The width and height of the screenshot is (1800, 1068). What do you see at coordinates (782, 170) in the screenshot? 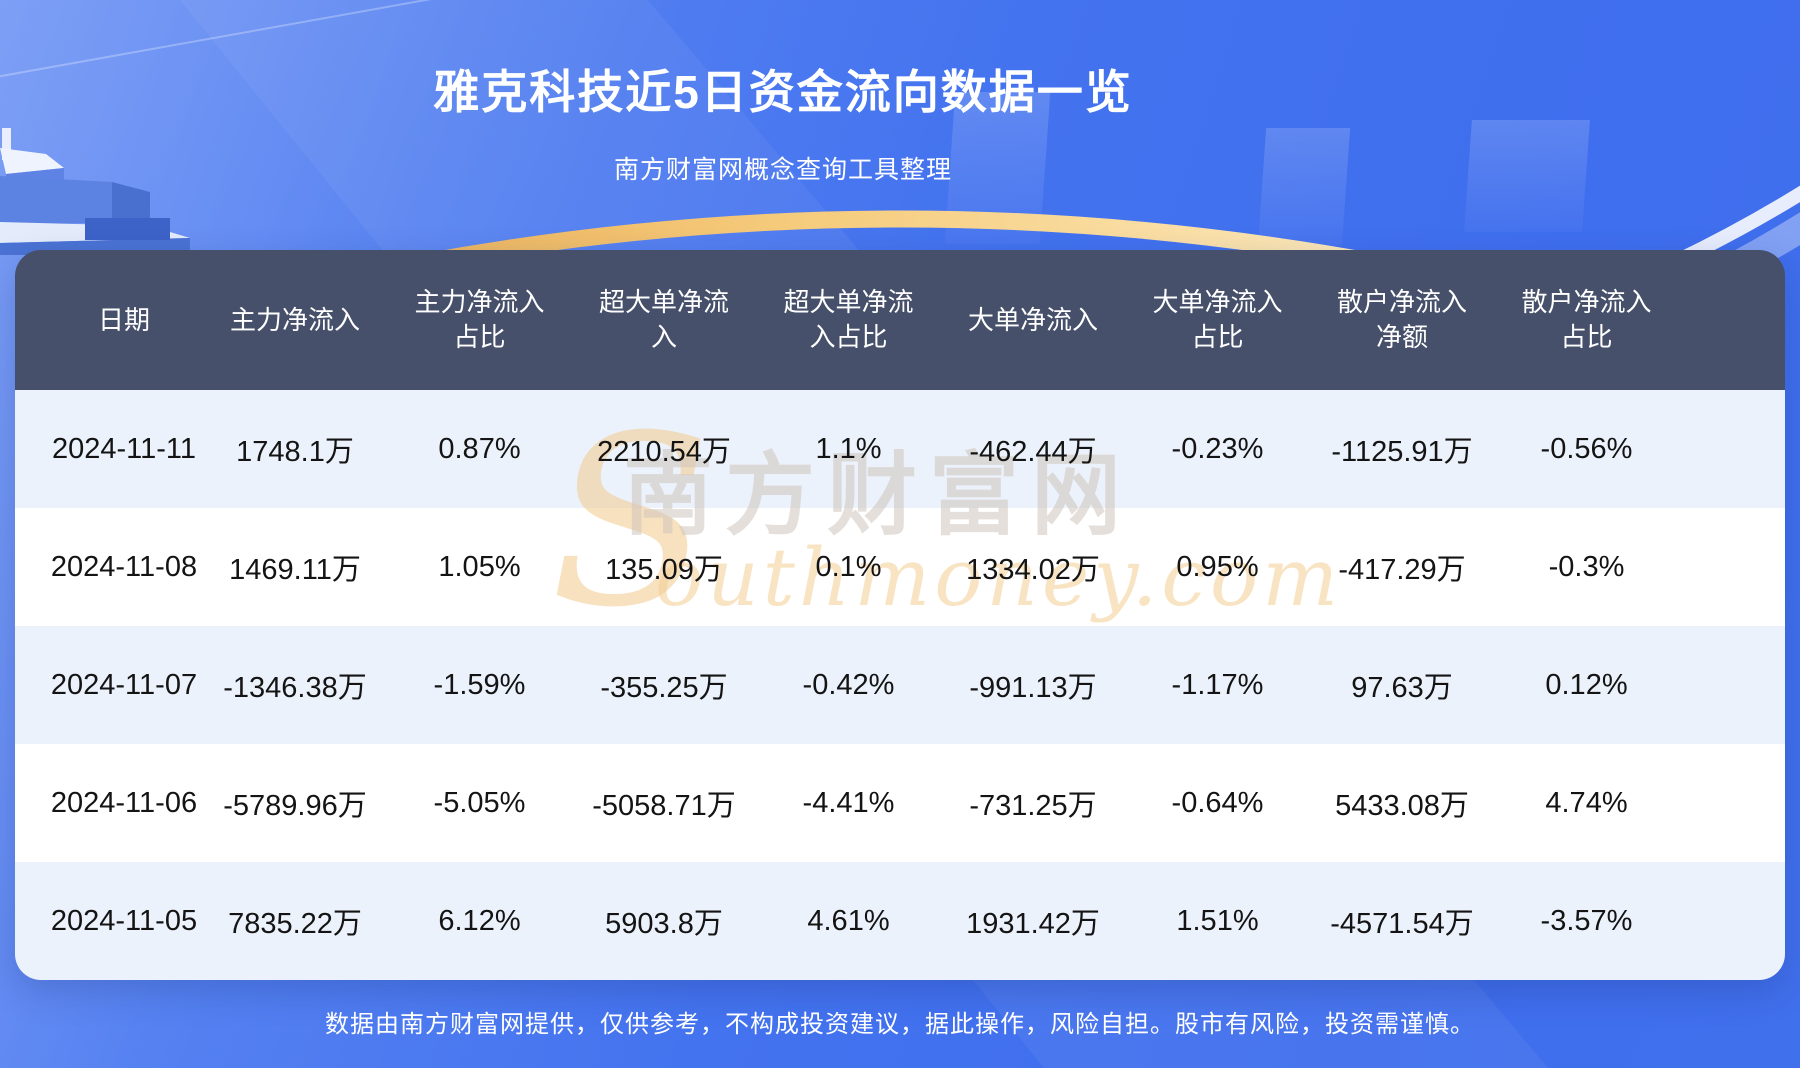
I see `page-subtitle: 南方财富网概念查询工具整理` at bounding box center [782, 170].